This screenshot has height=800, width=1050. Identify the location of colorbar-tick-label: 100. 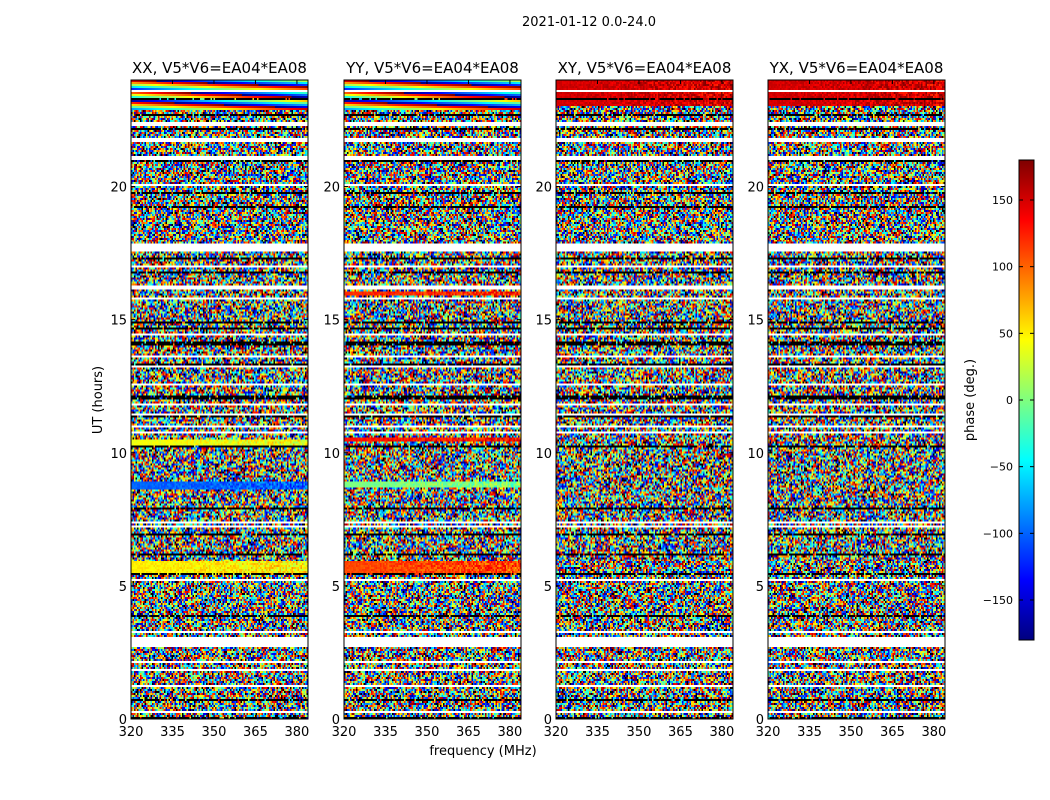
(1002, 267).